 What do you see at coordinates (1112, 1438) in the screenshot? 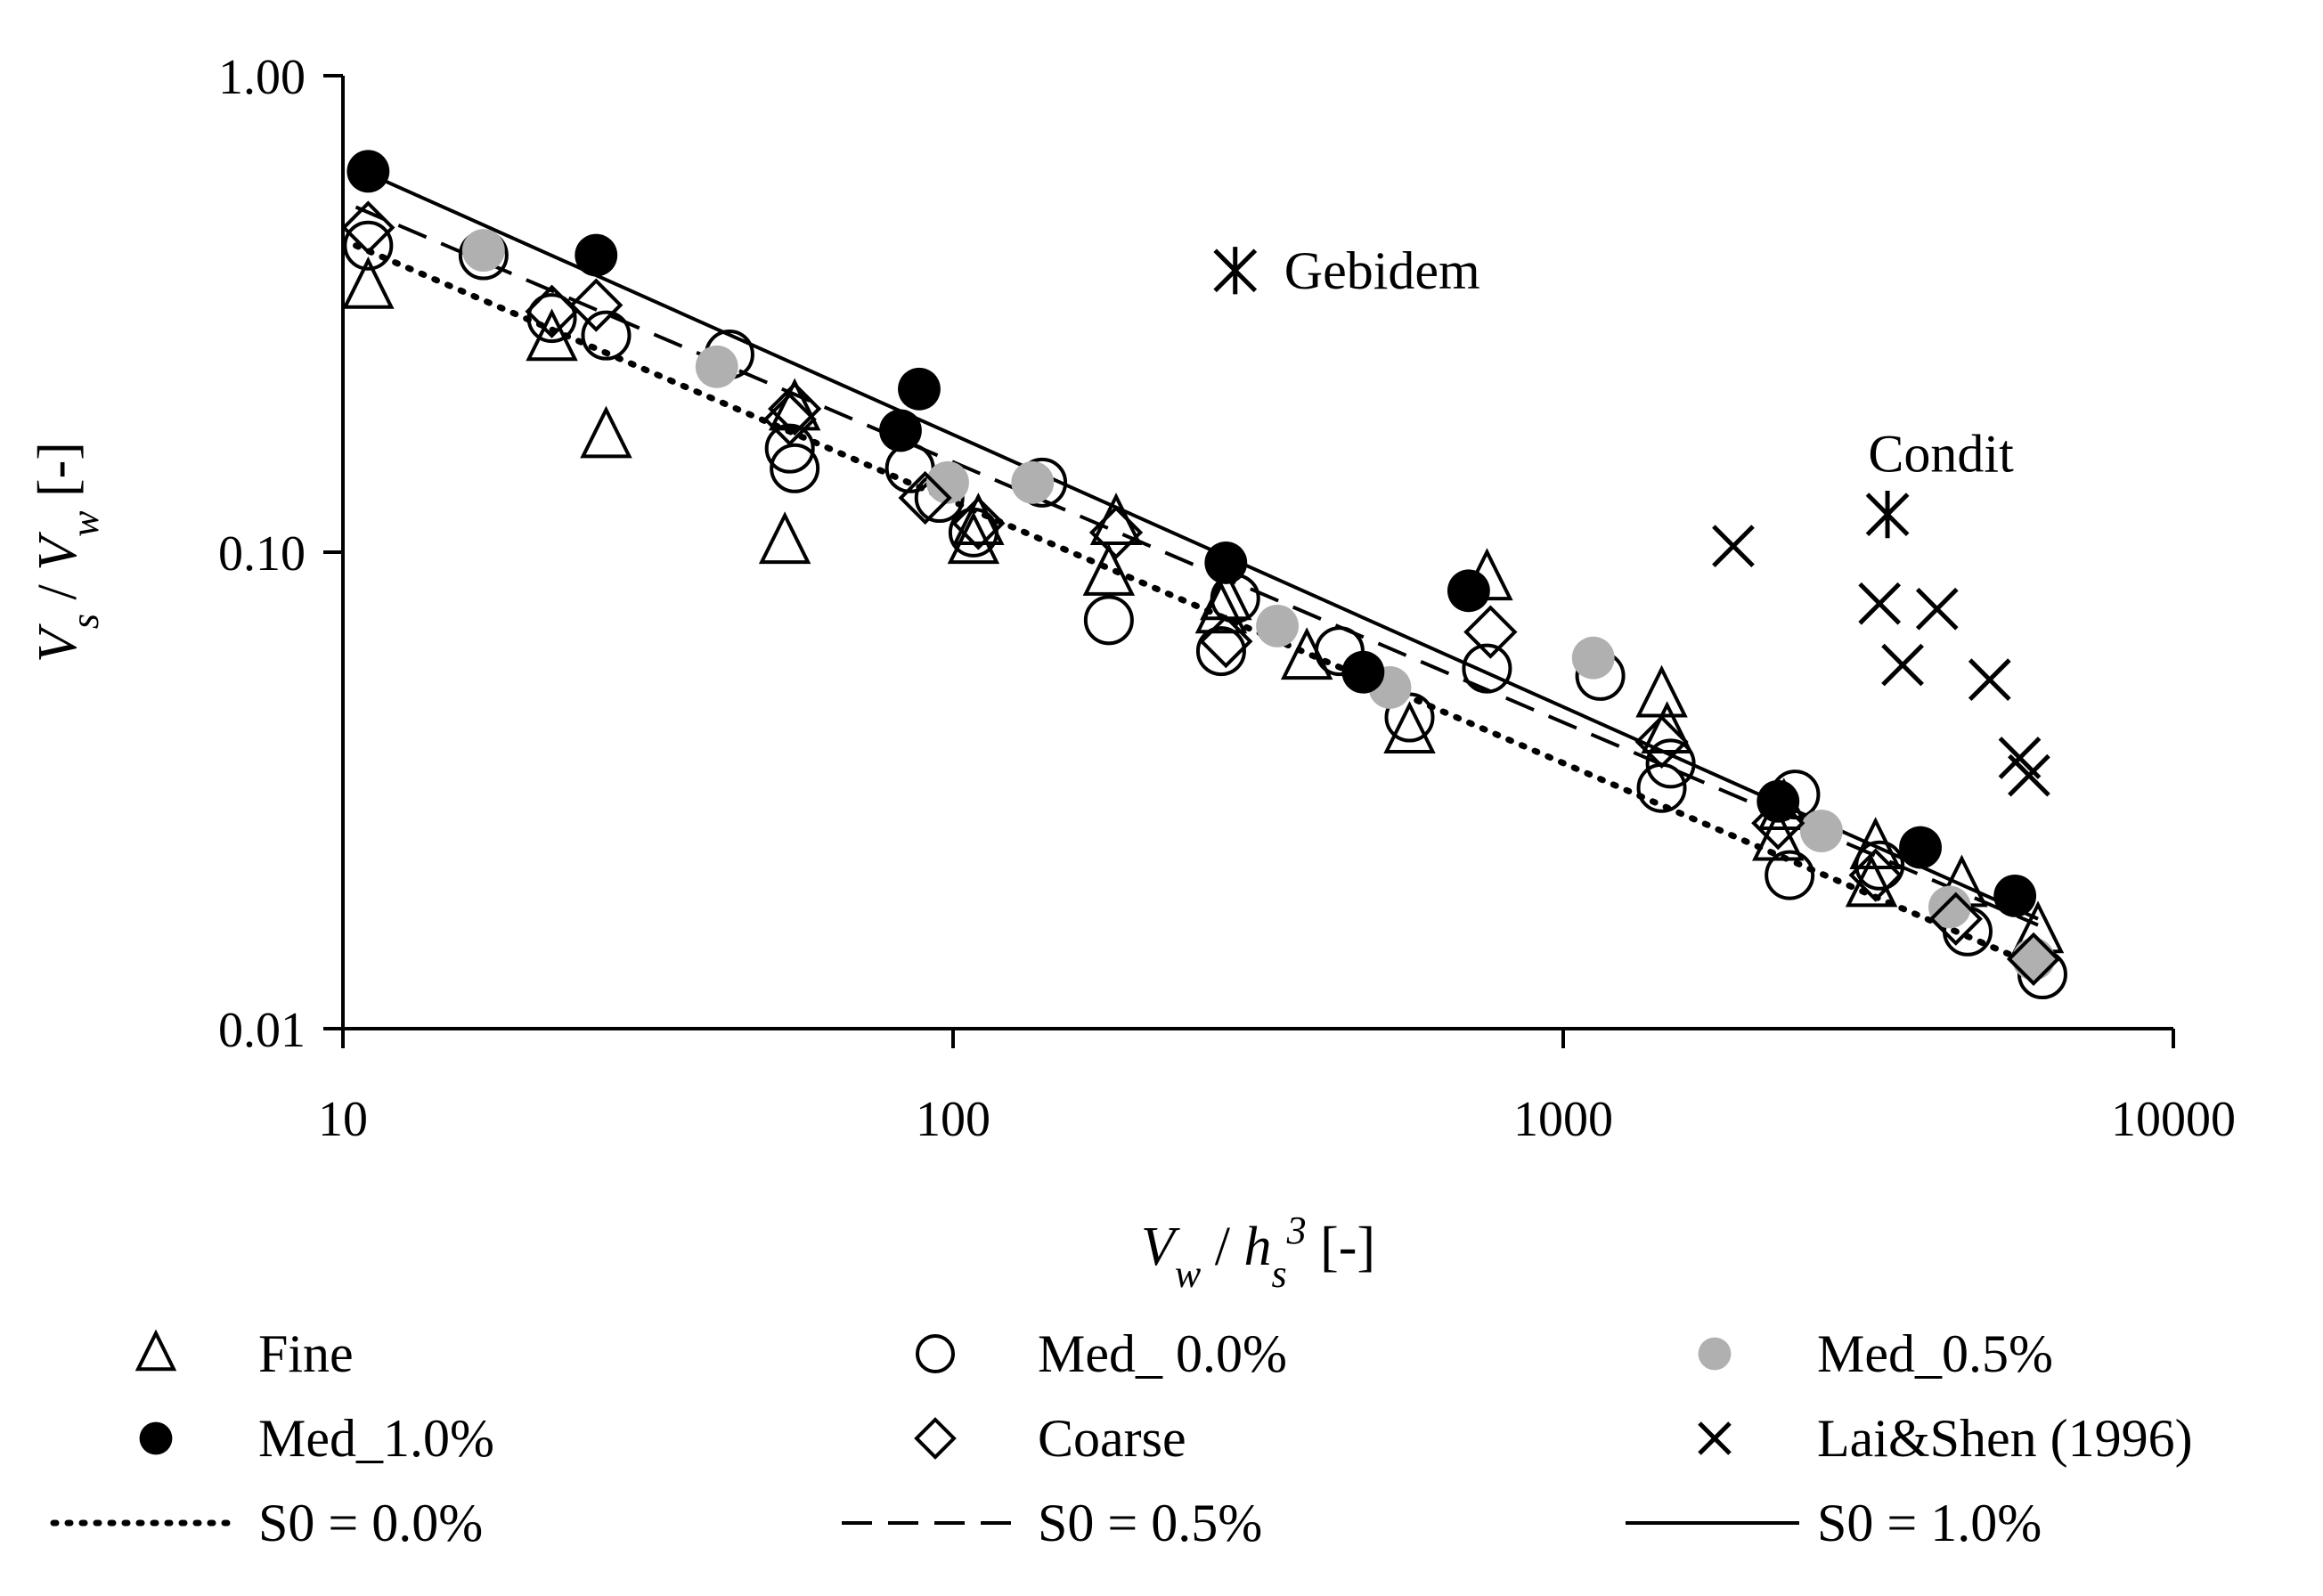
I see `legend-label: Coarse` at bounding box center [1112, 1438].